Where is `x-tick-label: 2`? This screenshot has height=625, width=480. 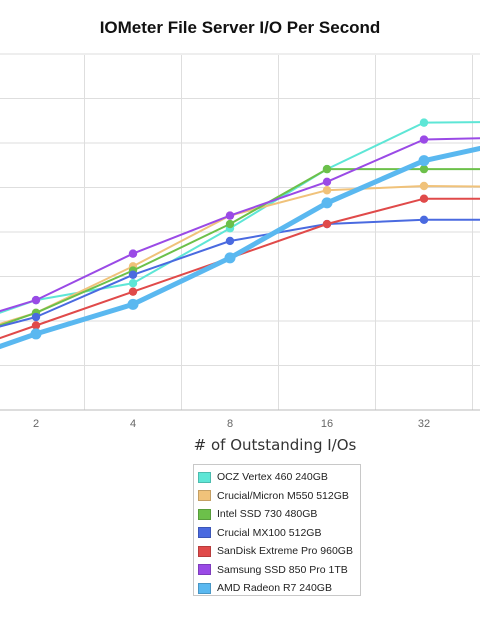
x-tick-label: 2 is located at coordinates (36, 424).